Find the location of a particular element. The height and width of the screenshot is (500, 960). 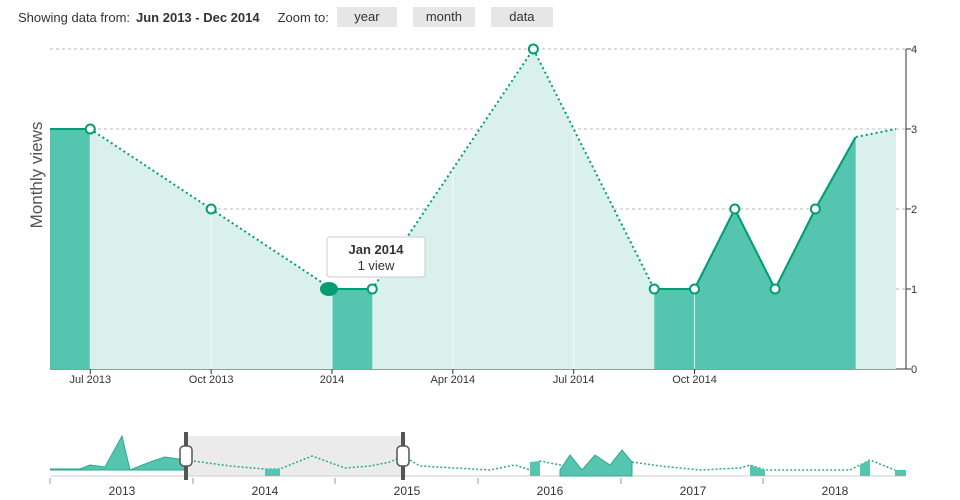

x-tick-label: Jul 2014 is located at coordinates (574, 380).